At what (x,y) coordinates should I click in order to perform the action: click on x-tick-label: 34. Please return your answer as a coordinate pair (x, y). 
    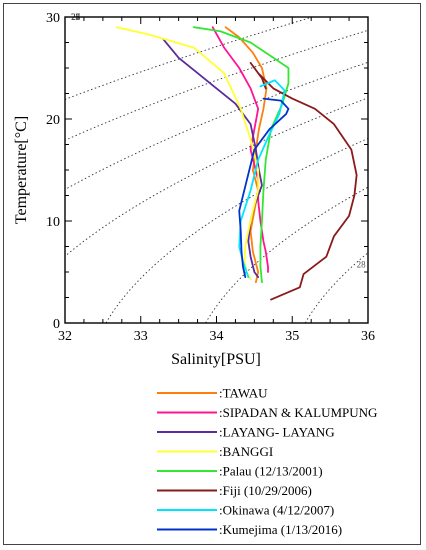
    Looking at the image, I should click on (217, 336).